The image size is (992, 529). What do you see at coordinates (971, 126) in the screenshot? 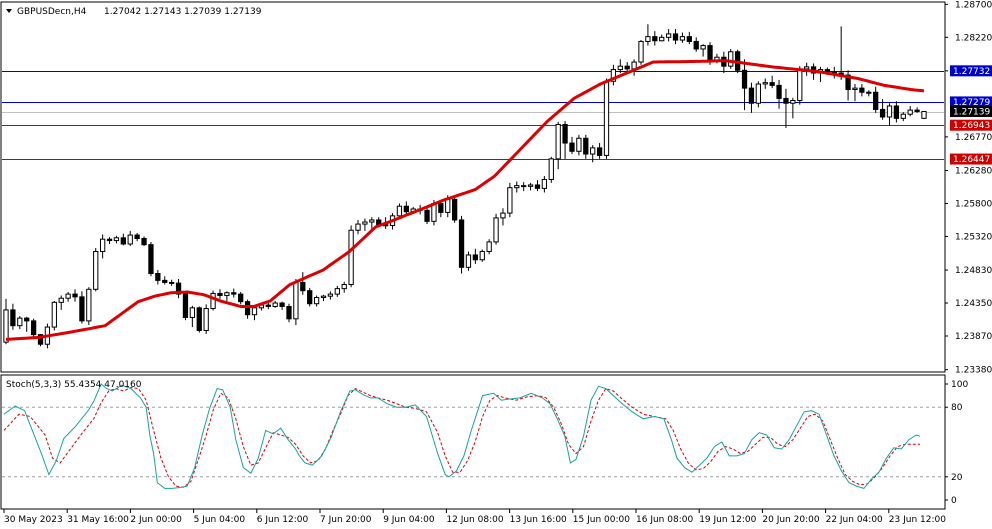
I see `price-tag-label: 1.26943` at bounding box center [971, 126].